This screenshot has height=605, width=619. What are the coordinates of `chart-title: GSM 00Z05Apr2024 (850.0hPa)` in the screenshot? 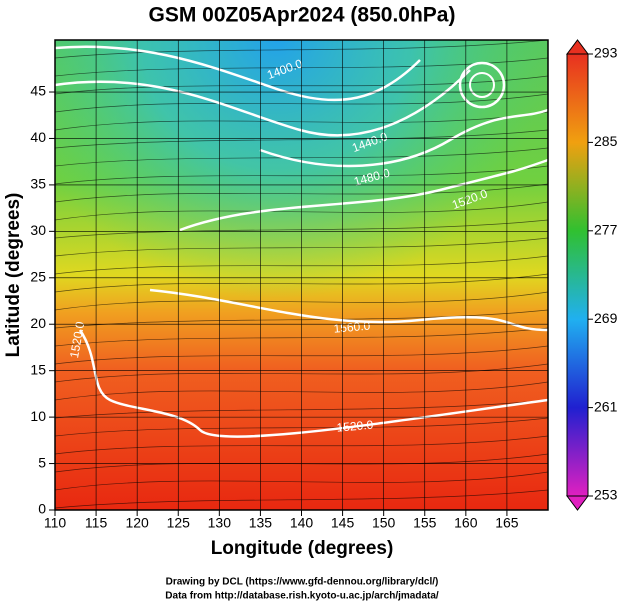 It's located at (302, 15).